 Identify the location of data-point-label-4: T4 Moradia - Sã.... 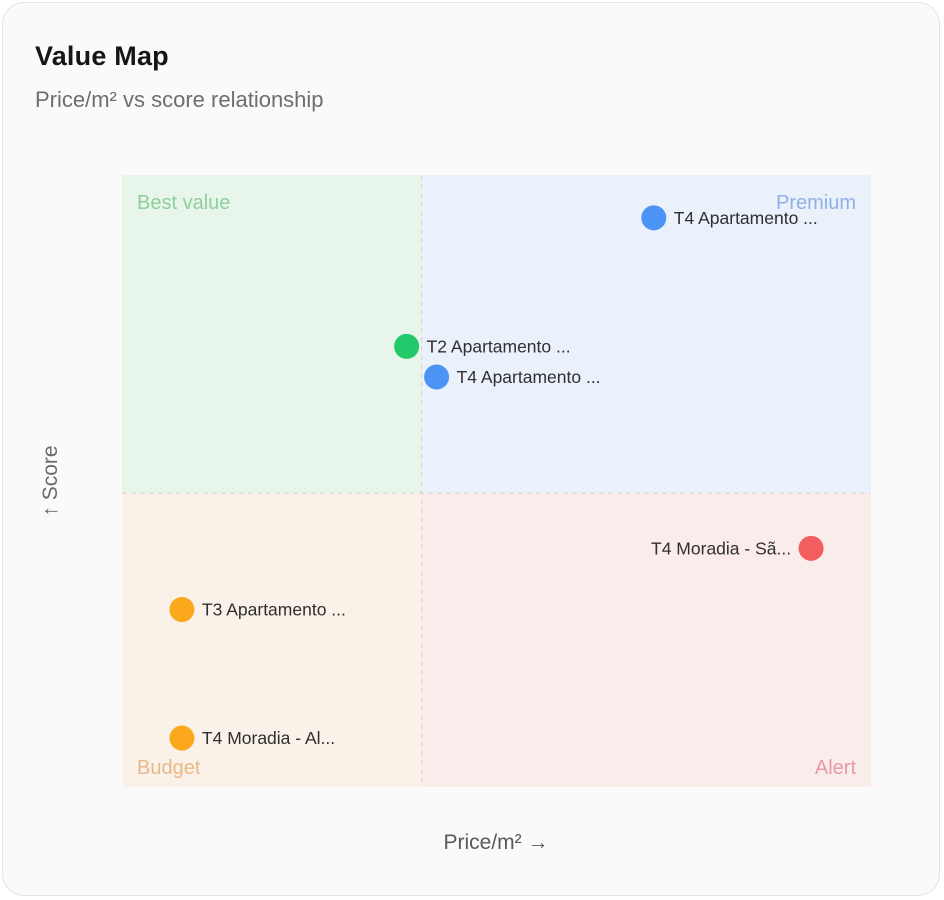
(721, 548).